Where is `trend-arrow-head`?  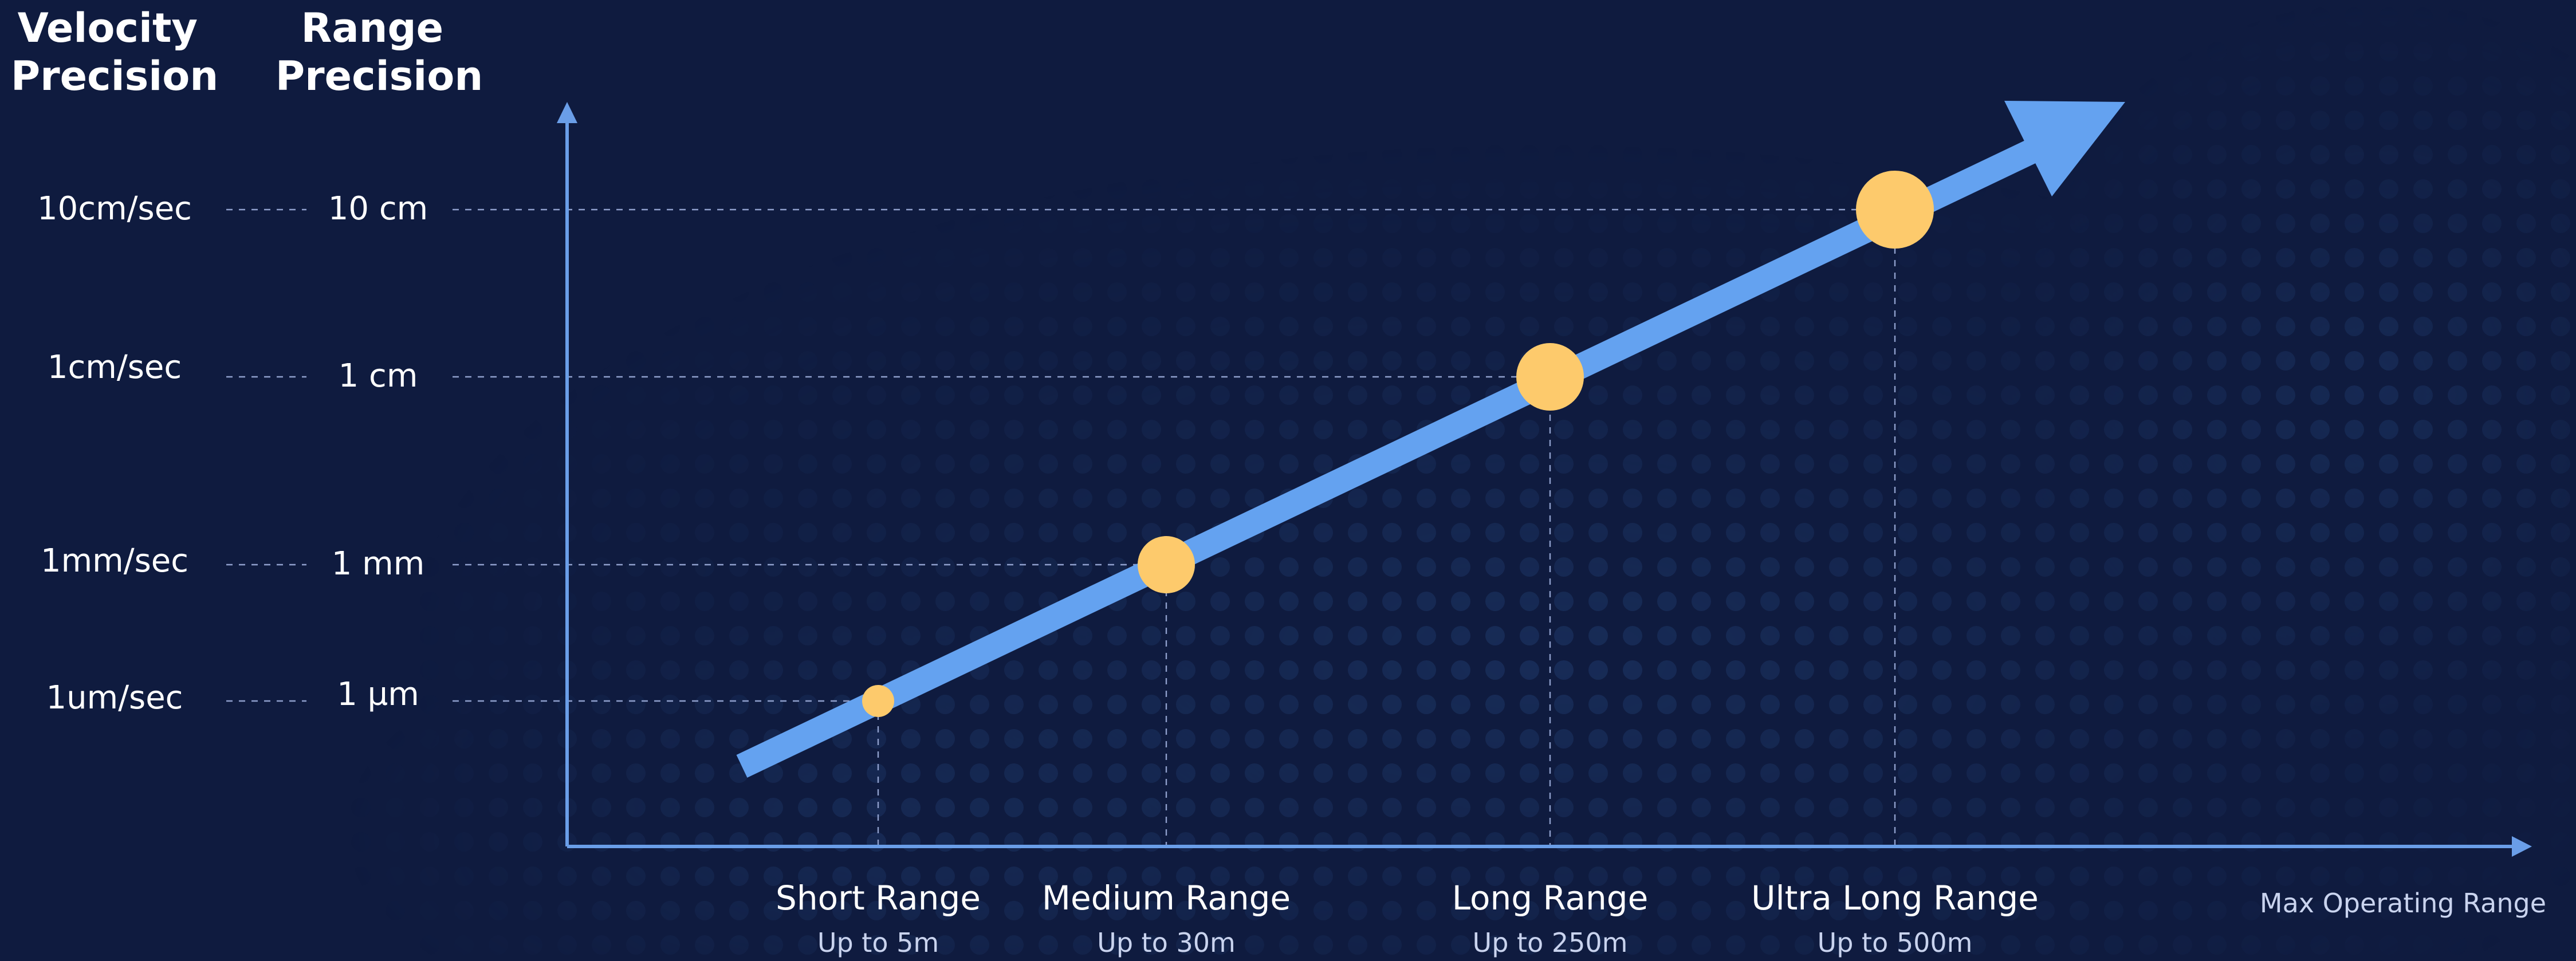 trend-arrow-head is located at coordinates (2064, 148).